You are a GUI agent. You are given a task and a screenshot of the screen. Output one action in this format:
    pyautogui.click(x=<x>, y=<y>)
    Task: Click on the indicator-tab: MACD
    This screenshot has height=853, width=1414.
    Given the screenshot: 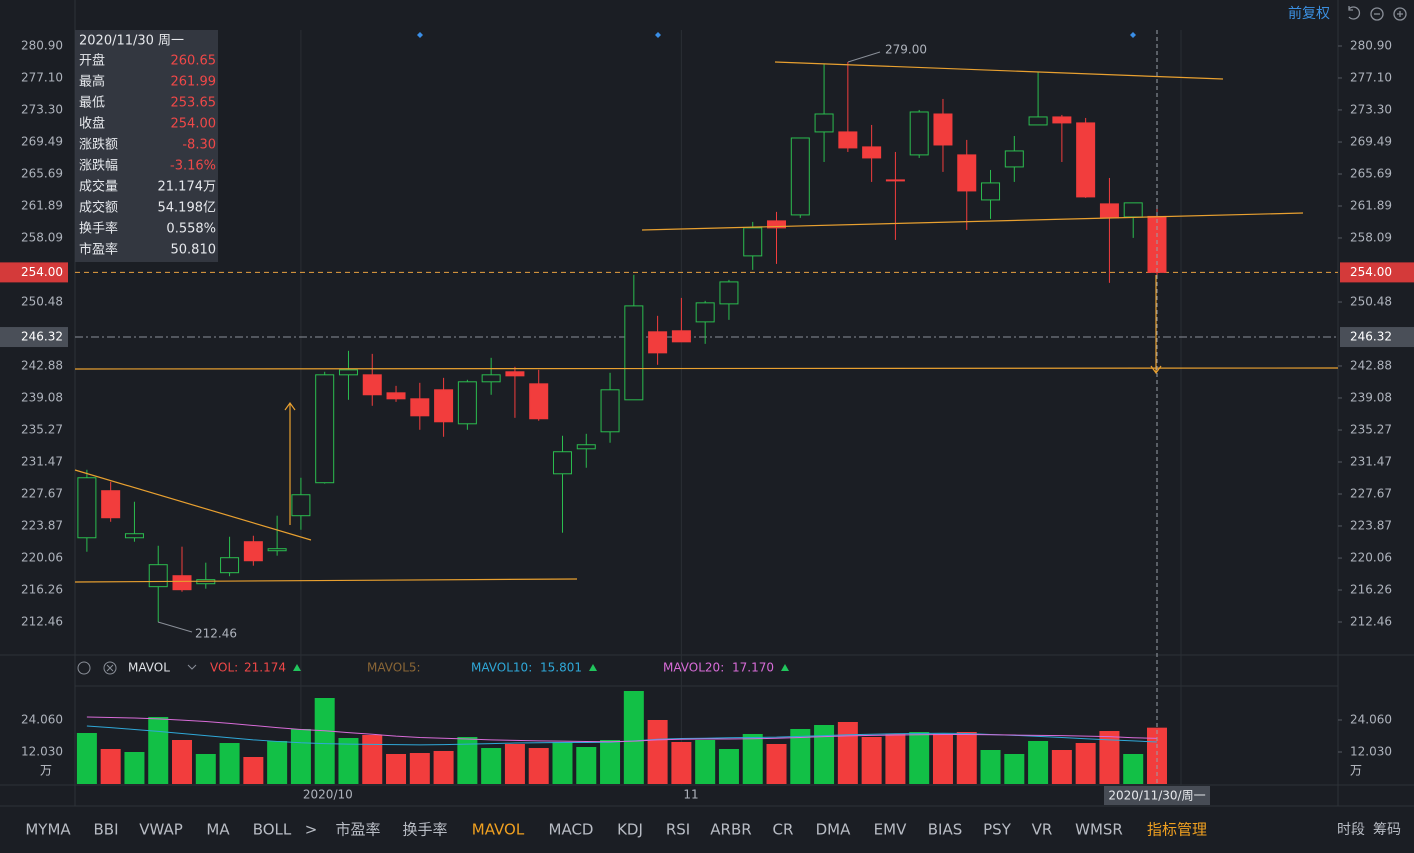 What is the action you would take?
    pyautogui.click(x=571, y=830)
    